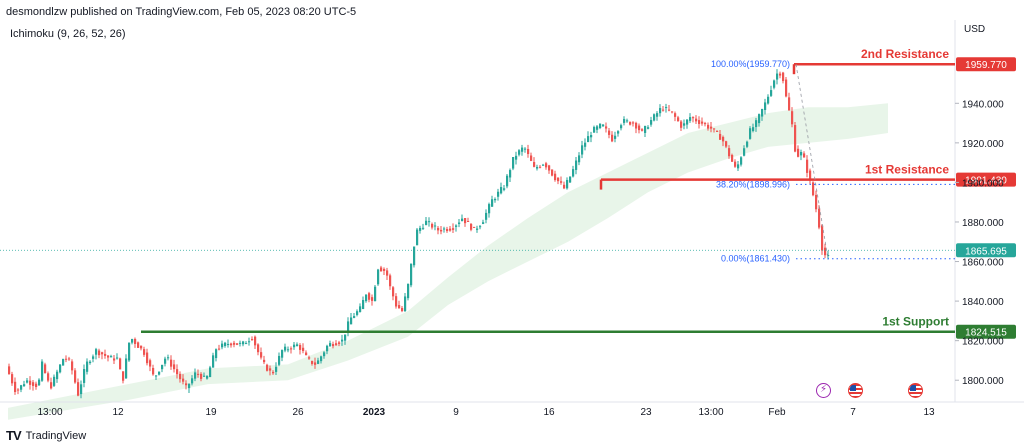  I want to click on price-tick-label: 1800.000, so click(983, 381).